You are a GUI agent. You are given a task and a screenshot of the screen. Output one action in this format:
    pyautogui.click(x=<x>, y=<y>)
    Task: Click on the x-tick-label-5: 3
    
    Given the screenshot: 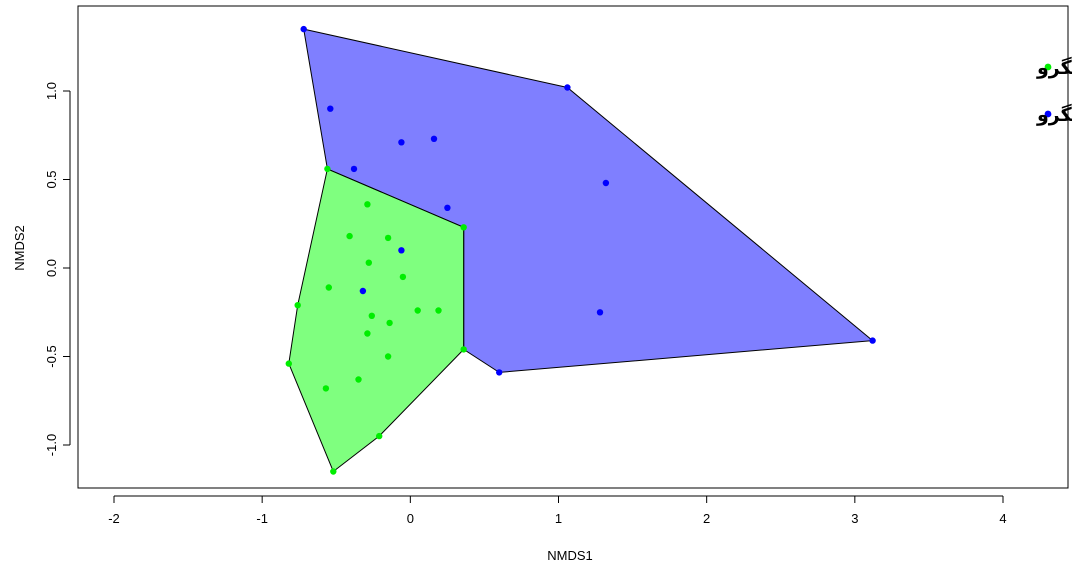 What is the action you would take?
    pyautogui.click(x=854, y=518)
    